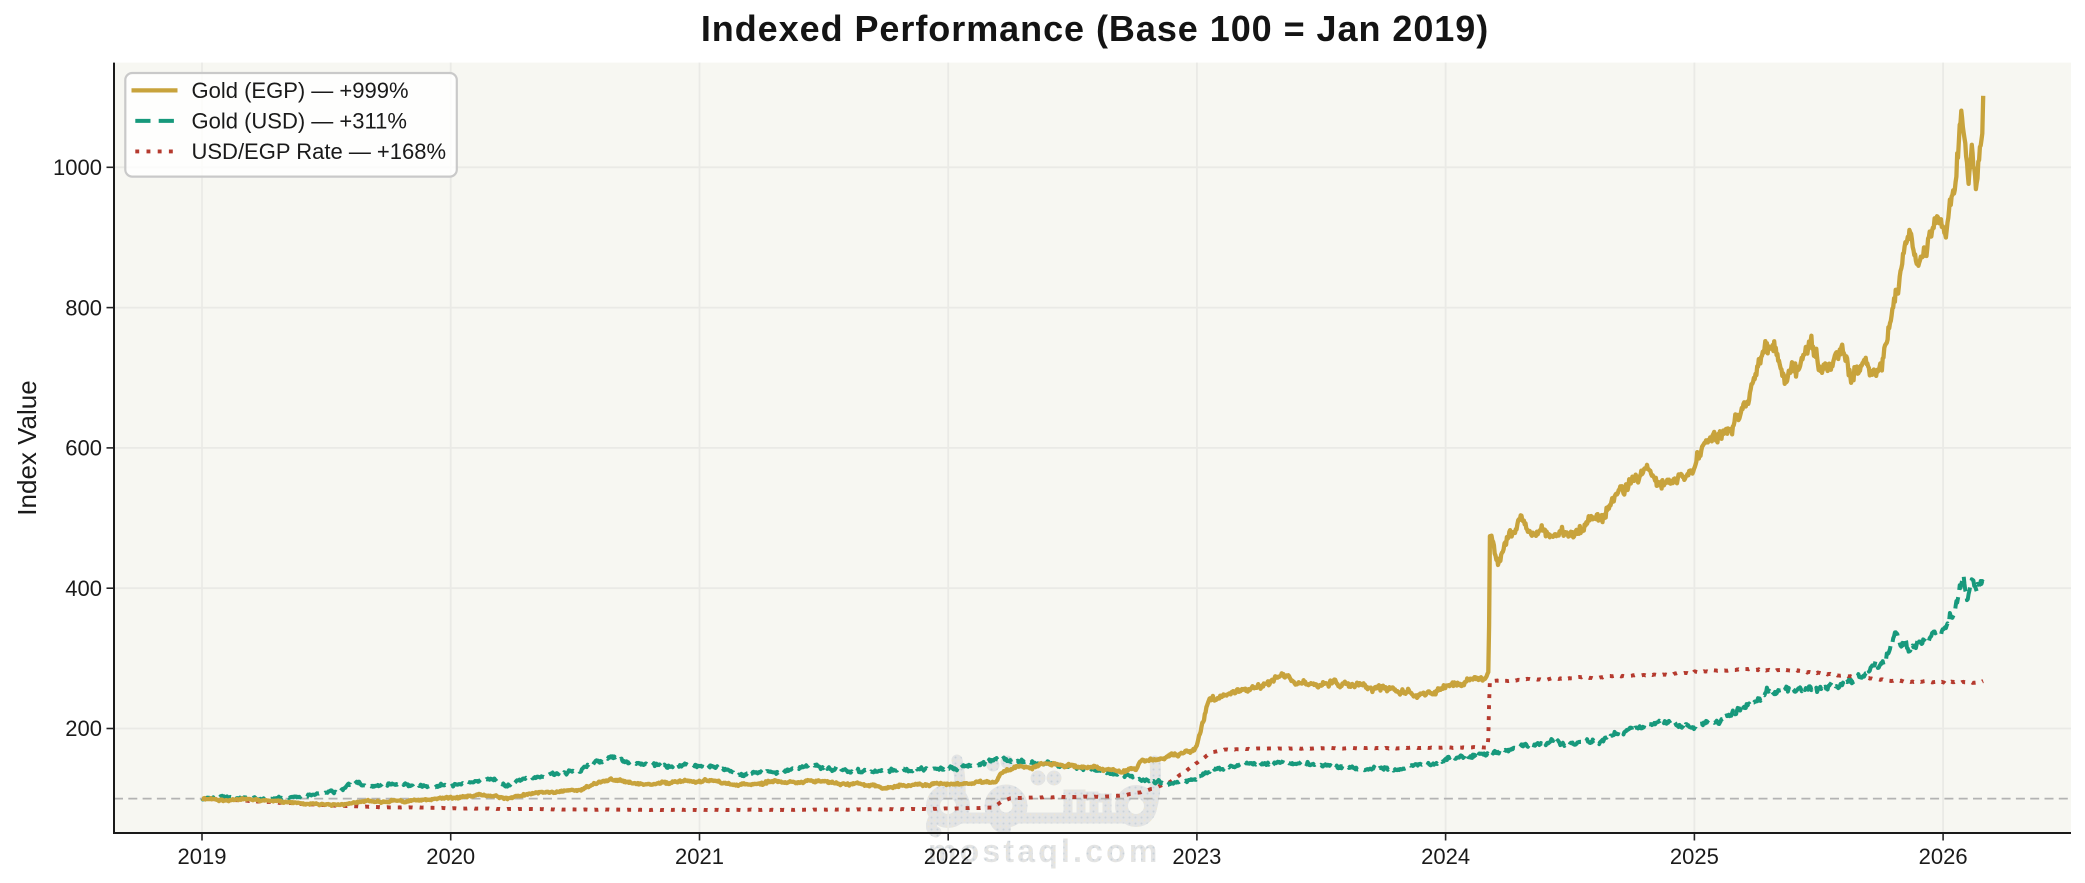 The width and height of the screenshot is (2085, 883). I want to click on svg-text: mostaql.com, so click(1044, 851).